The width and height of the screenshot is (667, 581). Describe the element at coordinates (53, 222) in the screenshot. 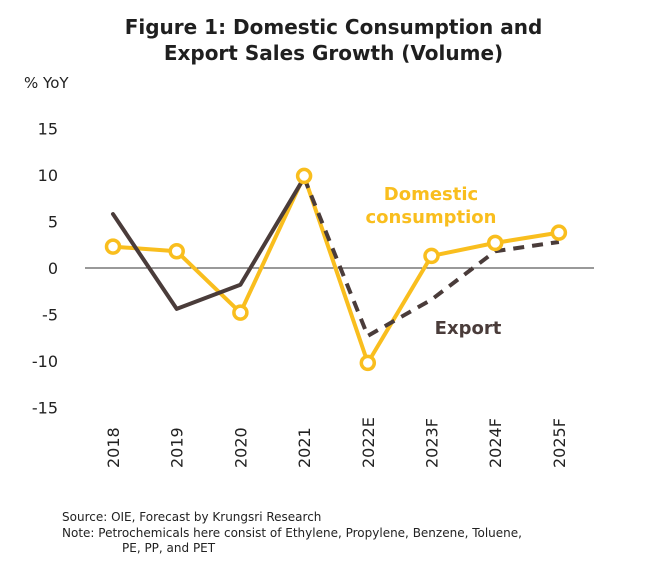

I see `y-tick-label: 5` at that location.